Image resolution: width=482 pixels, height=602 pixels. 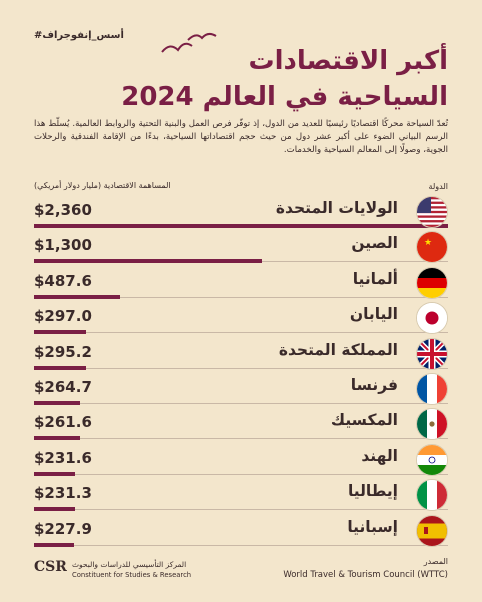 I want to click on flag-in-icon, so click(x=432, y=459).